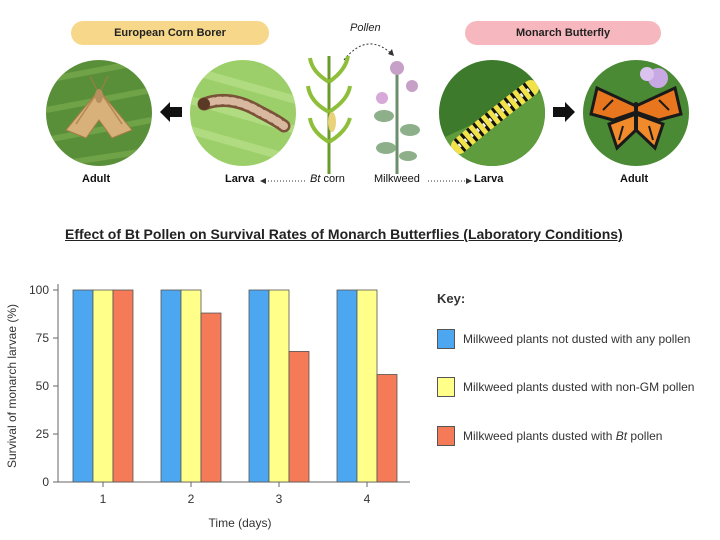 Image resolution: width=720 pixels, height=540 pixels. I want to click on key-label: Milkweed plants dusted with Bt pollen, so click(562, 436).